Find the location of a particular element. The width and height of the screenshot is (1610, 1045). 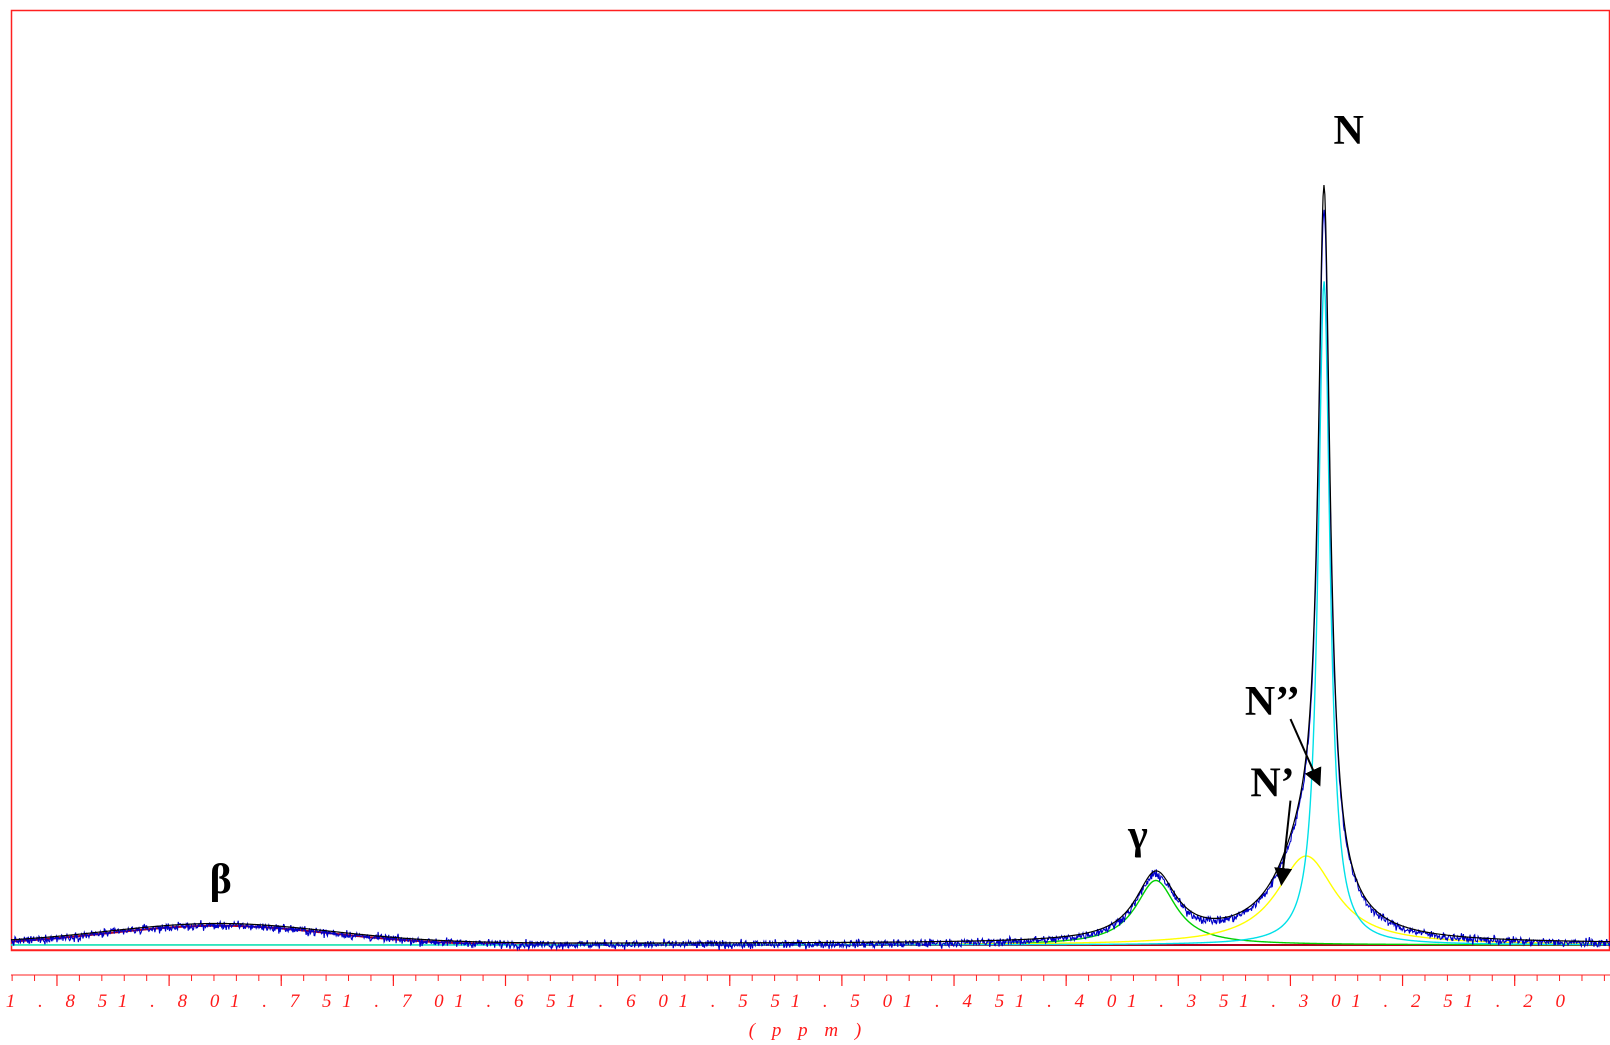

x-axis-tick-label: 1 . 6 5 is located at coordinates (509, 1001).